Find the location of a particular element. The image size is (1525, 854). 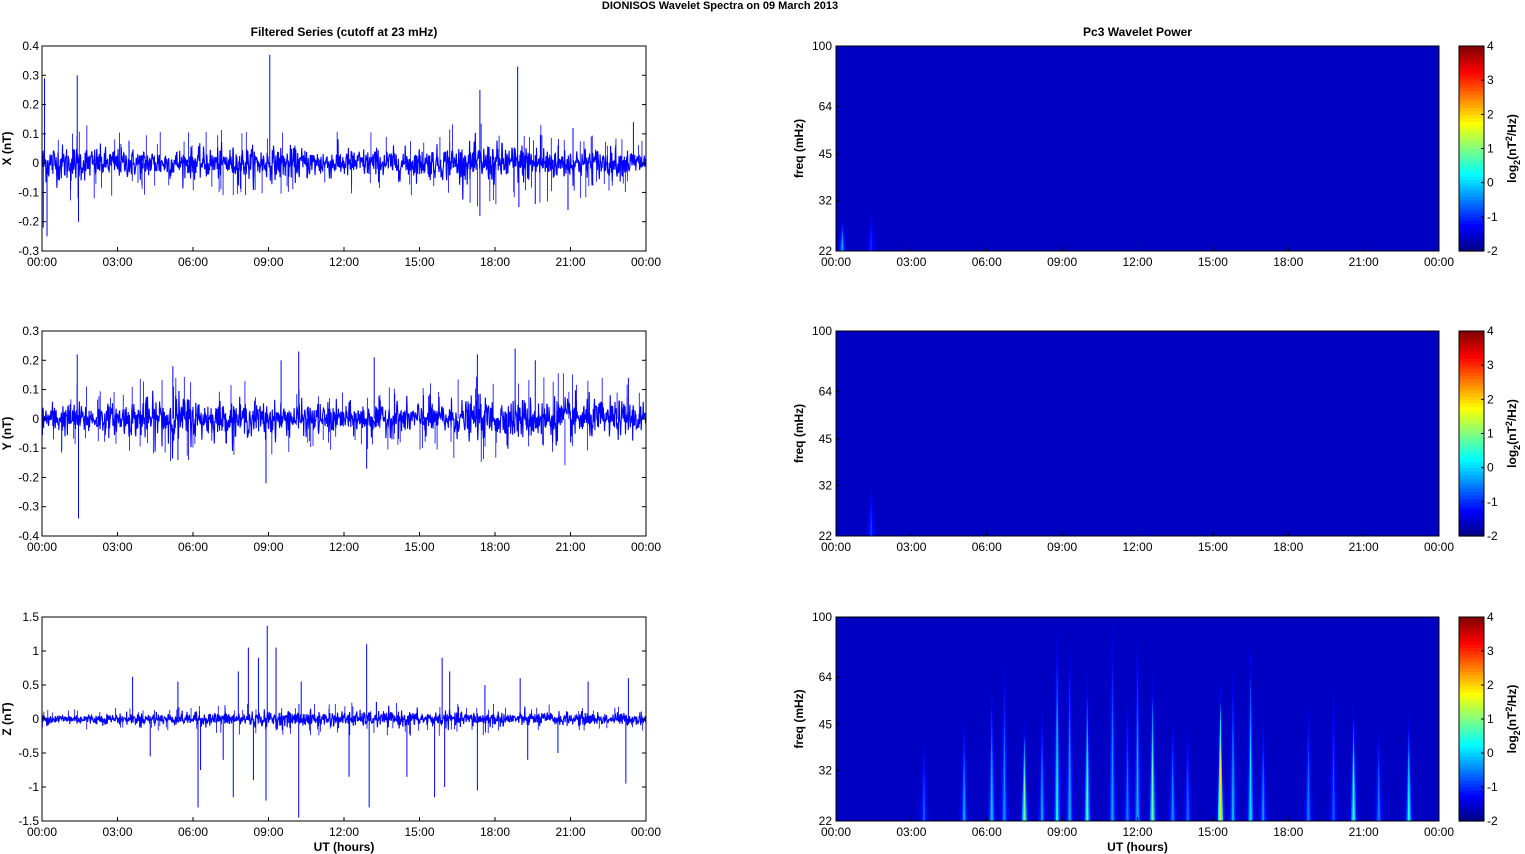

y-tick-label: 0 is located at coordinates (35, 419).